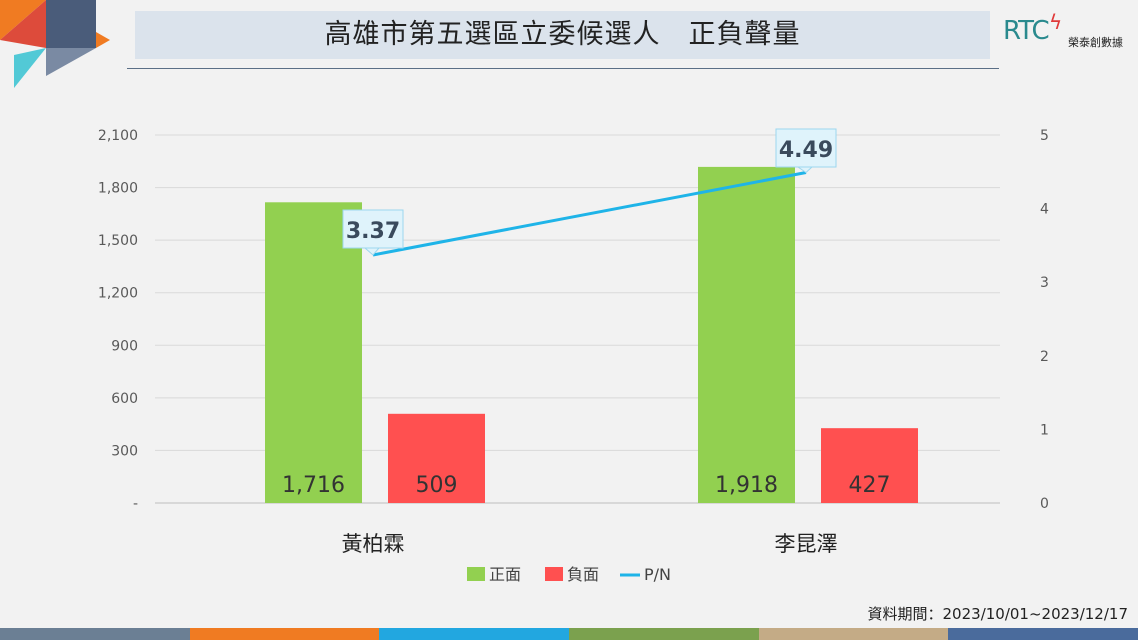 The image size is (1138, 640). What do you see at coordinates (124, 399) in the screenshot?
I see `y-left-tick-label: 600` at bounding box center [124, 399].